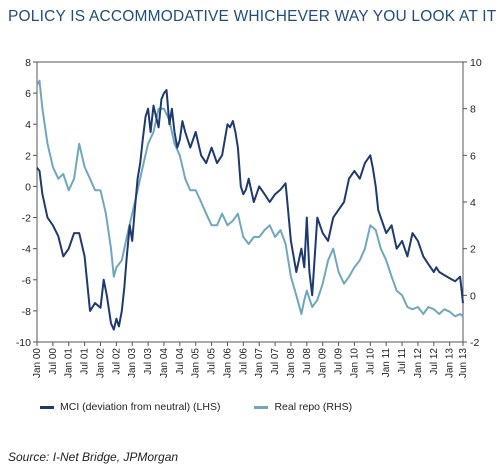 This screenshot has width=500, height=475. What do you see at coordinates (28, 187) in the screenshot?
I see `y-left-tick-label: 0` at bounding box center [28, 187].